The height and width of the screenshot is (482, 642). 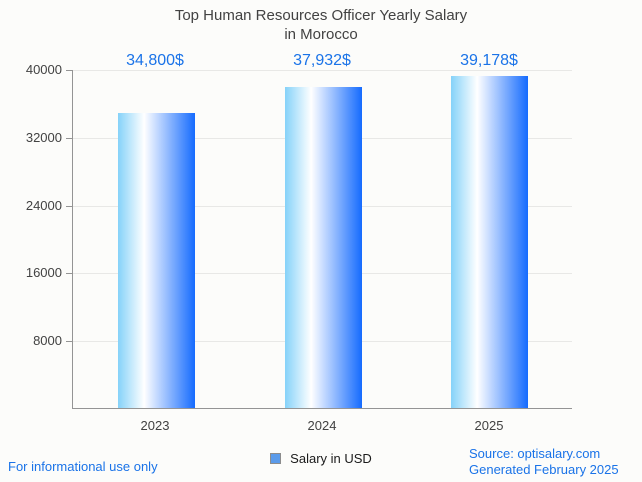 What do you see at coordinates (322, 425) in the screenshot?
I see `x-axis-label: 2024` at bounding box center [322, 425].